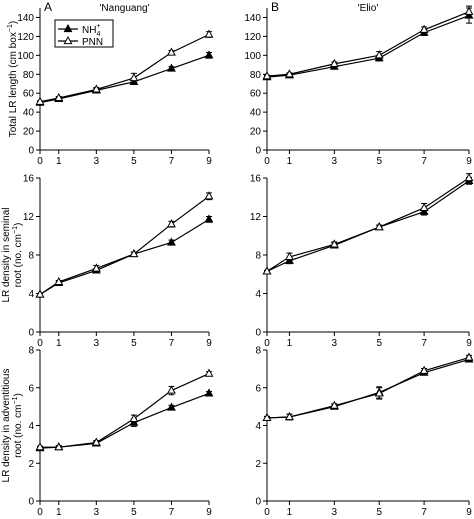  Describe the element at coordinates (84, 33) in the screenshot. I see `legend: NH4+PNN` at that location.